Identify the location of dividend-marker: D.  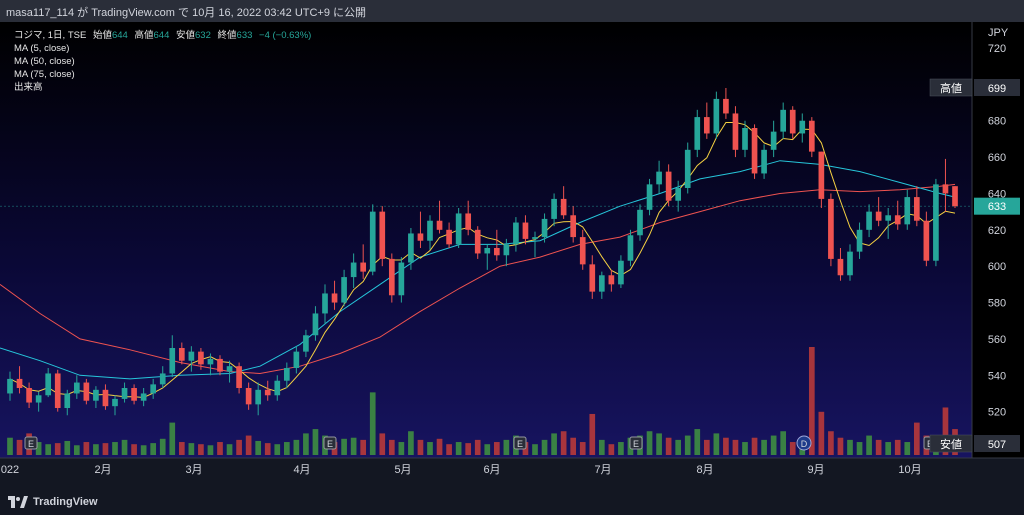
(804, 443).